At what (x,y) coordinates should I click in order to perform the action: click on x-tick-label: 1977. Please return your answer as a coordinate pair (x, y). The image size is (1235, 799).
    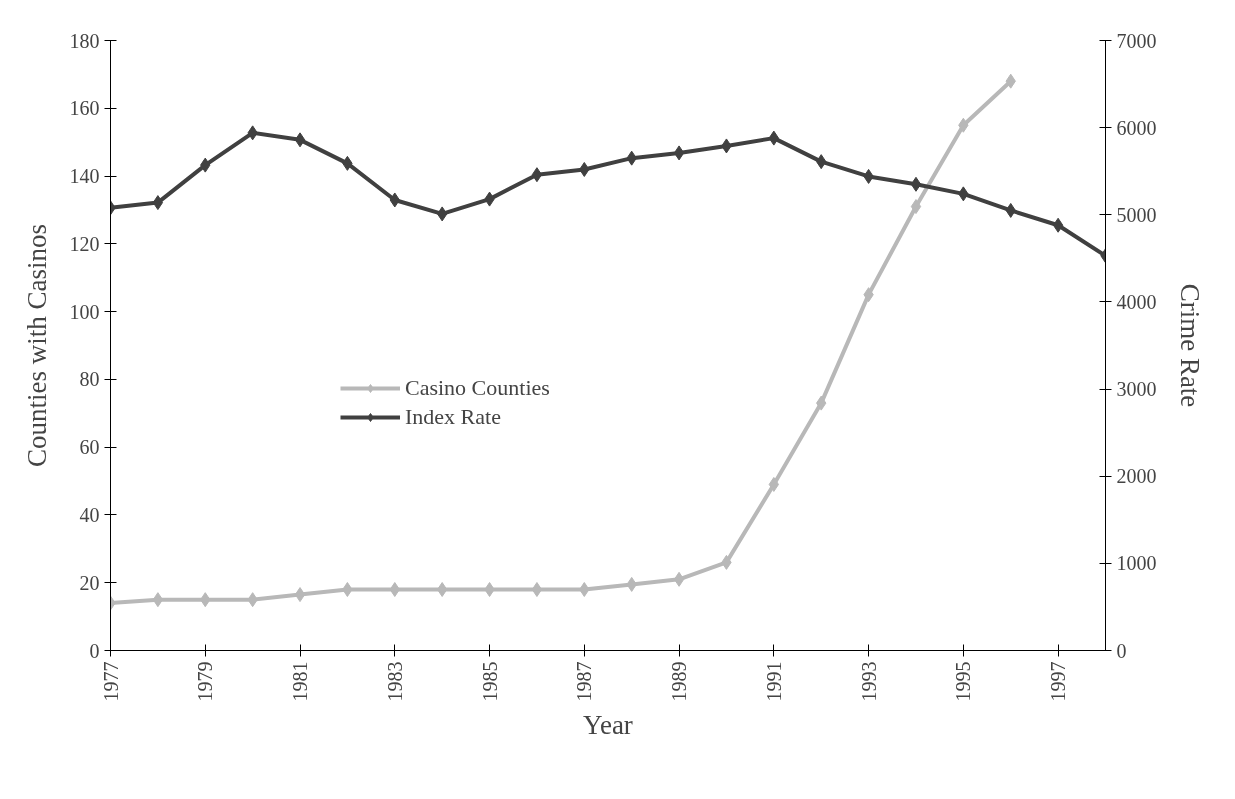
    Looking at the image, I should click on (110, 681).